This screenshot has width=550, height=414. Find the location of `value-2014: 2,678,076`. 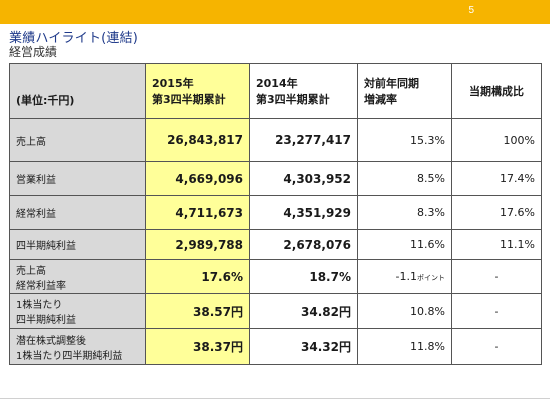

value-2014: 2,678,076 is located at coordinates (303, 244).